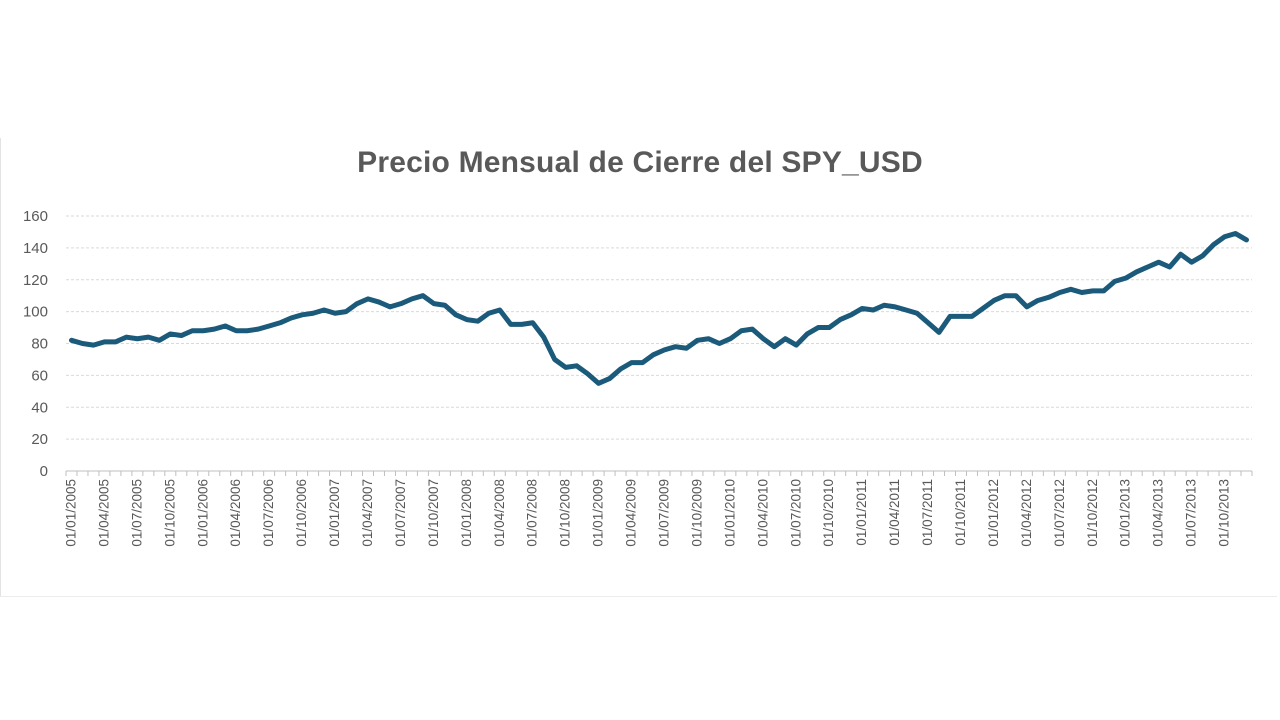 Image resolution: width=1280 pixels, height=720 pixels. I want to click on y-tick-label: 20, so click(39, 439).